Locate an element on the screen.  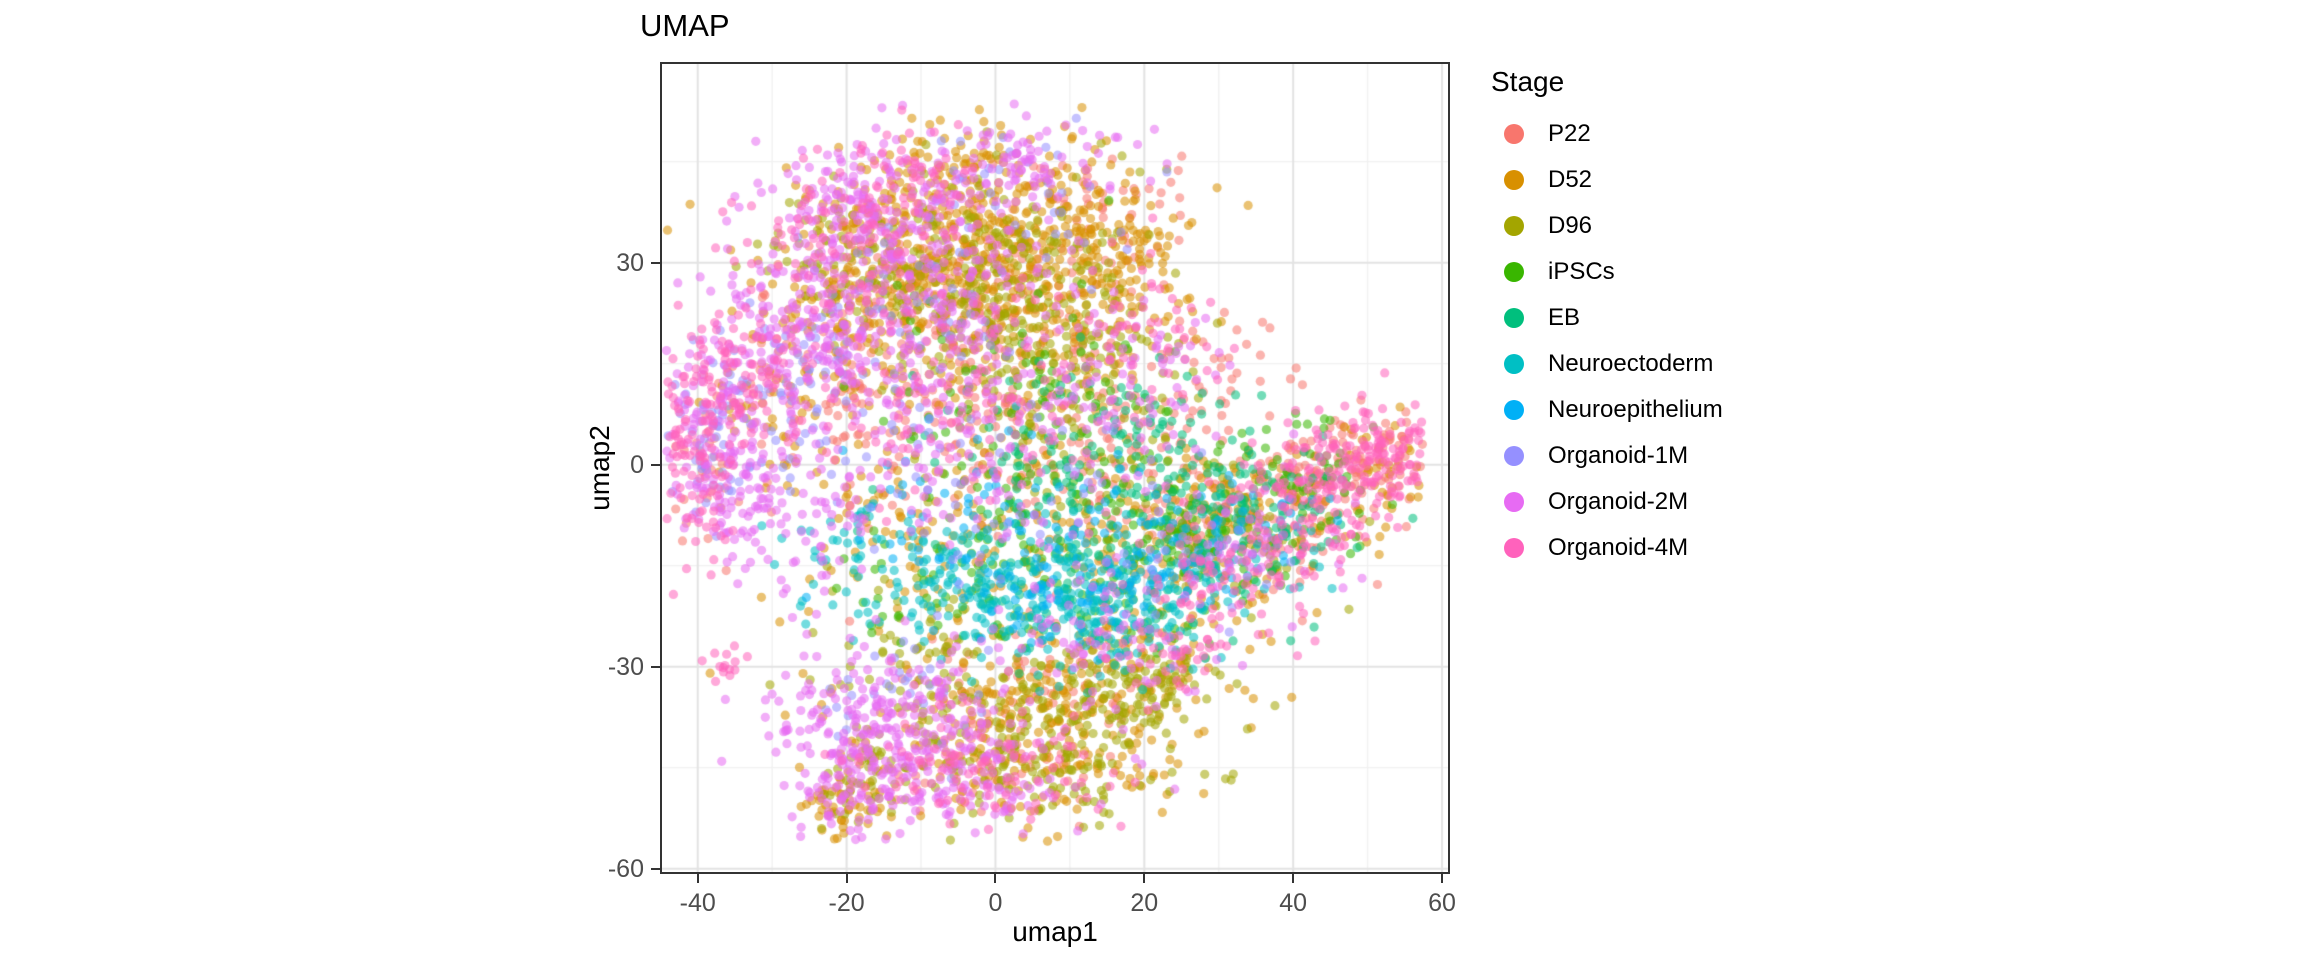
legend-item: Organoid-4M is located at coordinates (1607, 548).